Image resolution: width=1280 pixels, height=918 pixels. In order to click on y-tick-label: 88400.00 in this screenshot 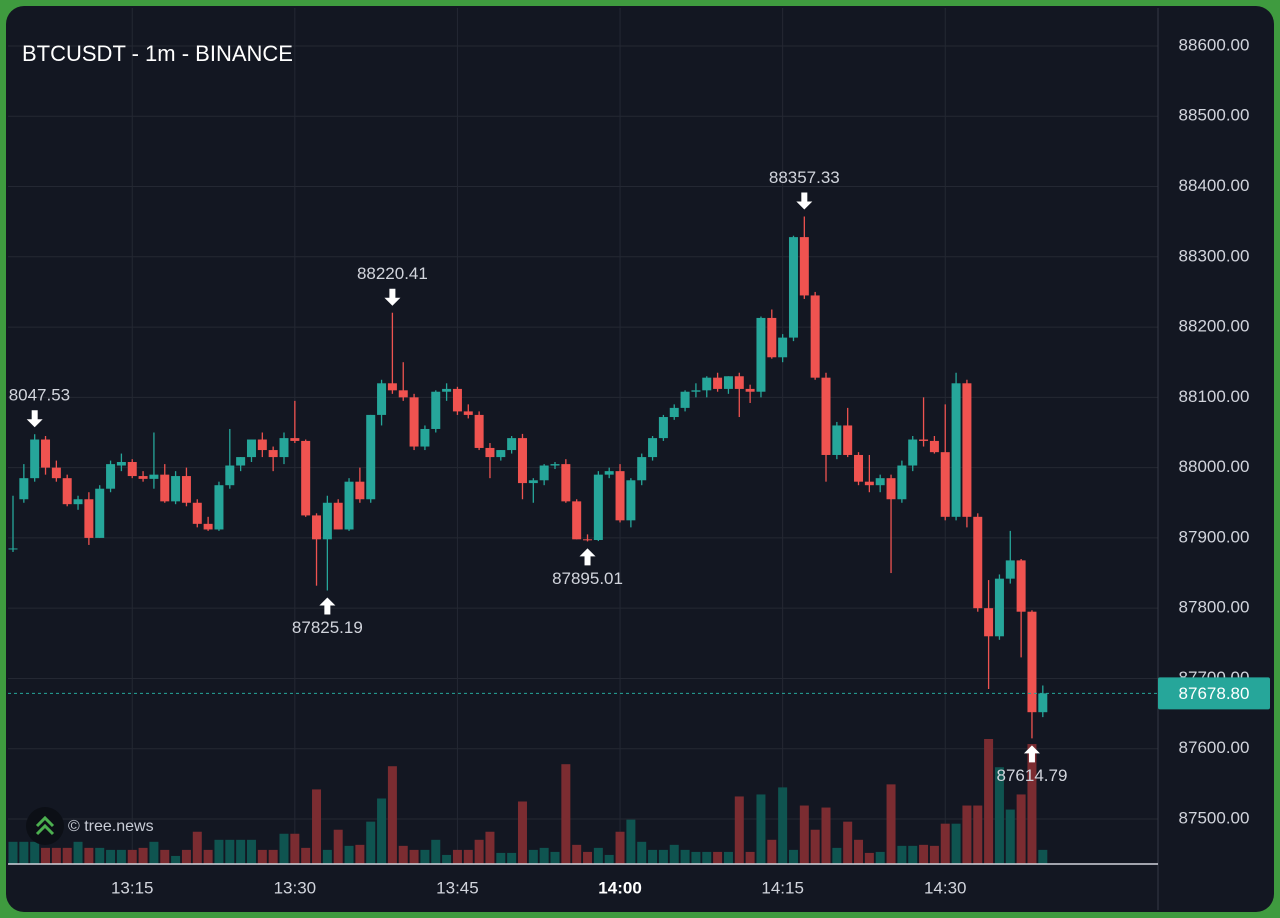, I will do `click(1214, 185)`.